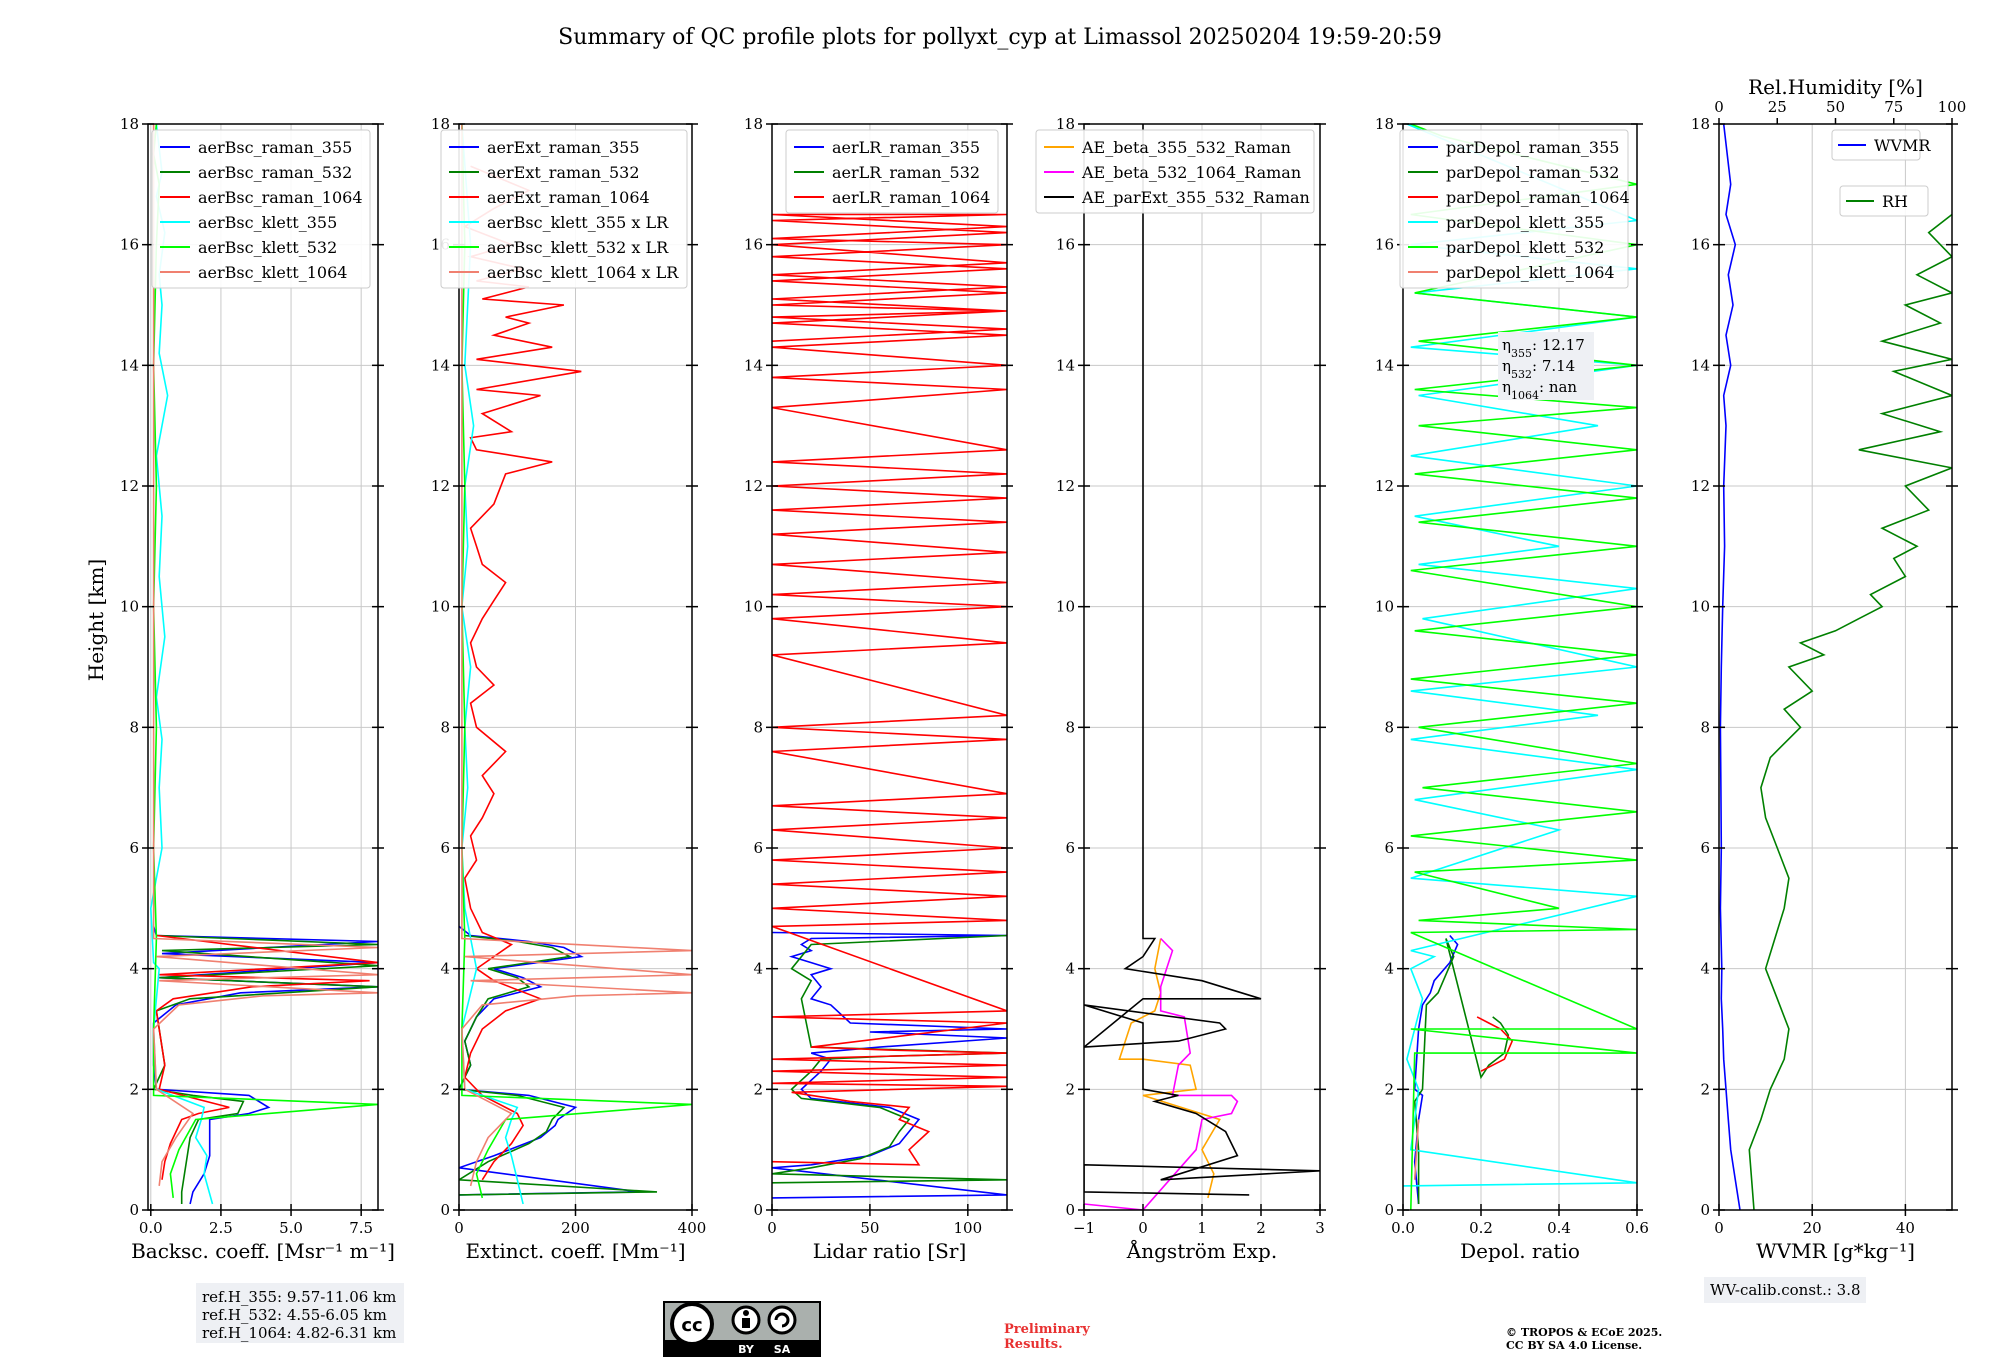 This screenshot has height=1360, width=2000. I want to click on x-axis-label: WVMR [g*kg⁻¹], so click(1835, 1251).